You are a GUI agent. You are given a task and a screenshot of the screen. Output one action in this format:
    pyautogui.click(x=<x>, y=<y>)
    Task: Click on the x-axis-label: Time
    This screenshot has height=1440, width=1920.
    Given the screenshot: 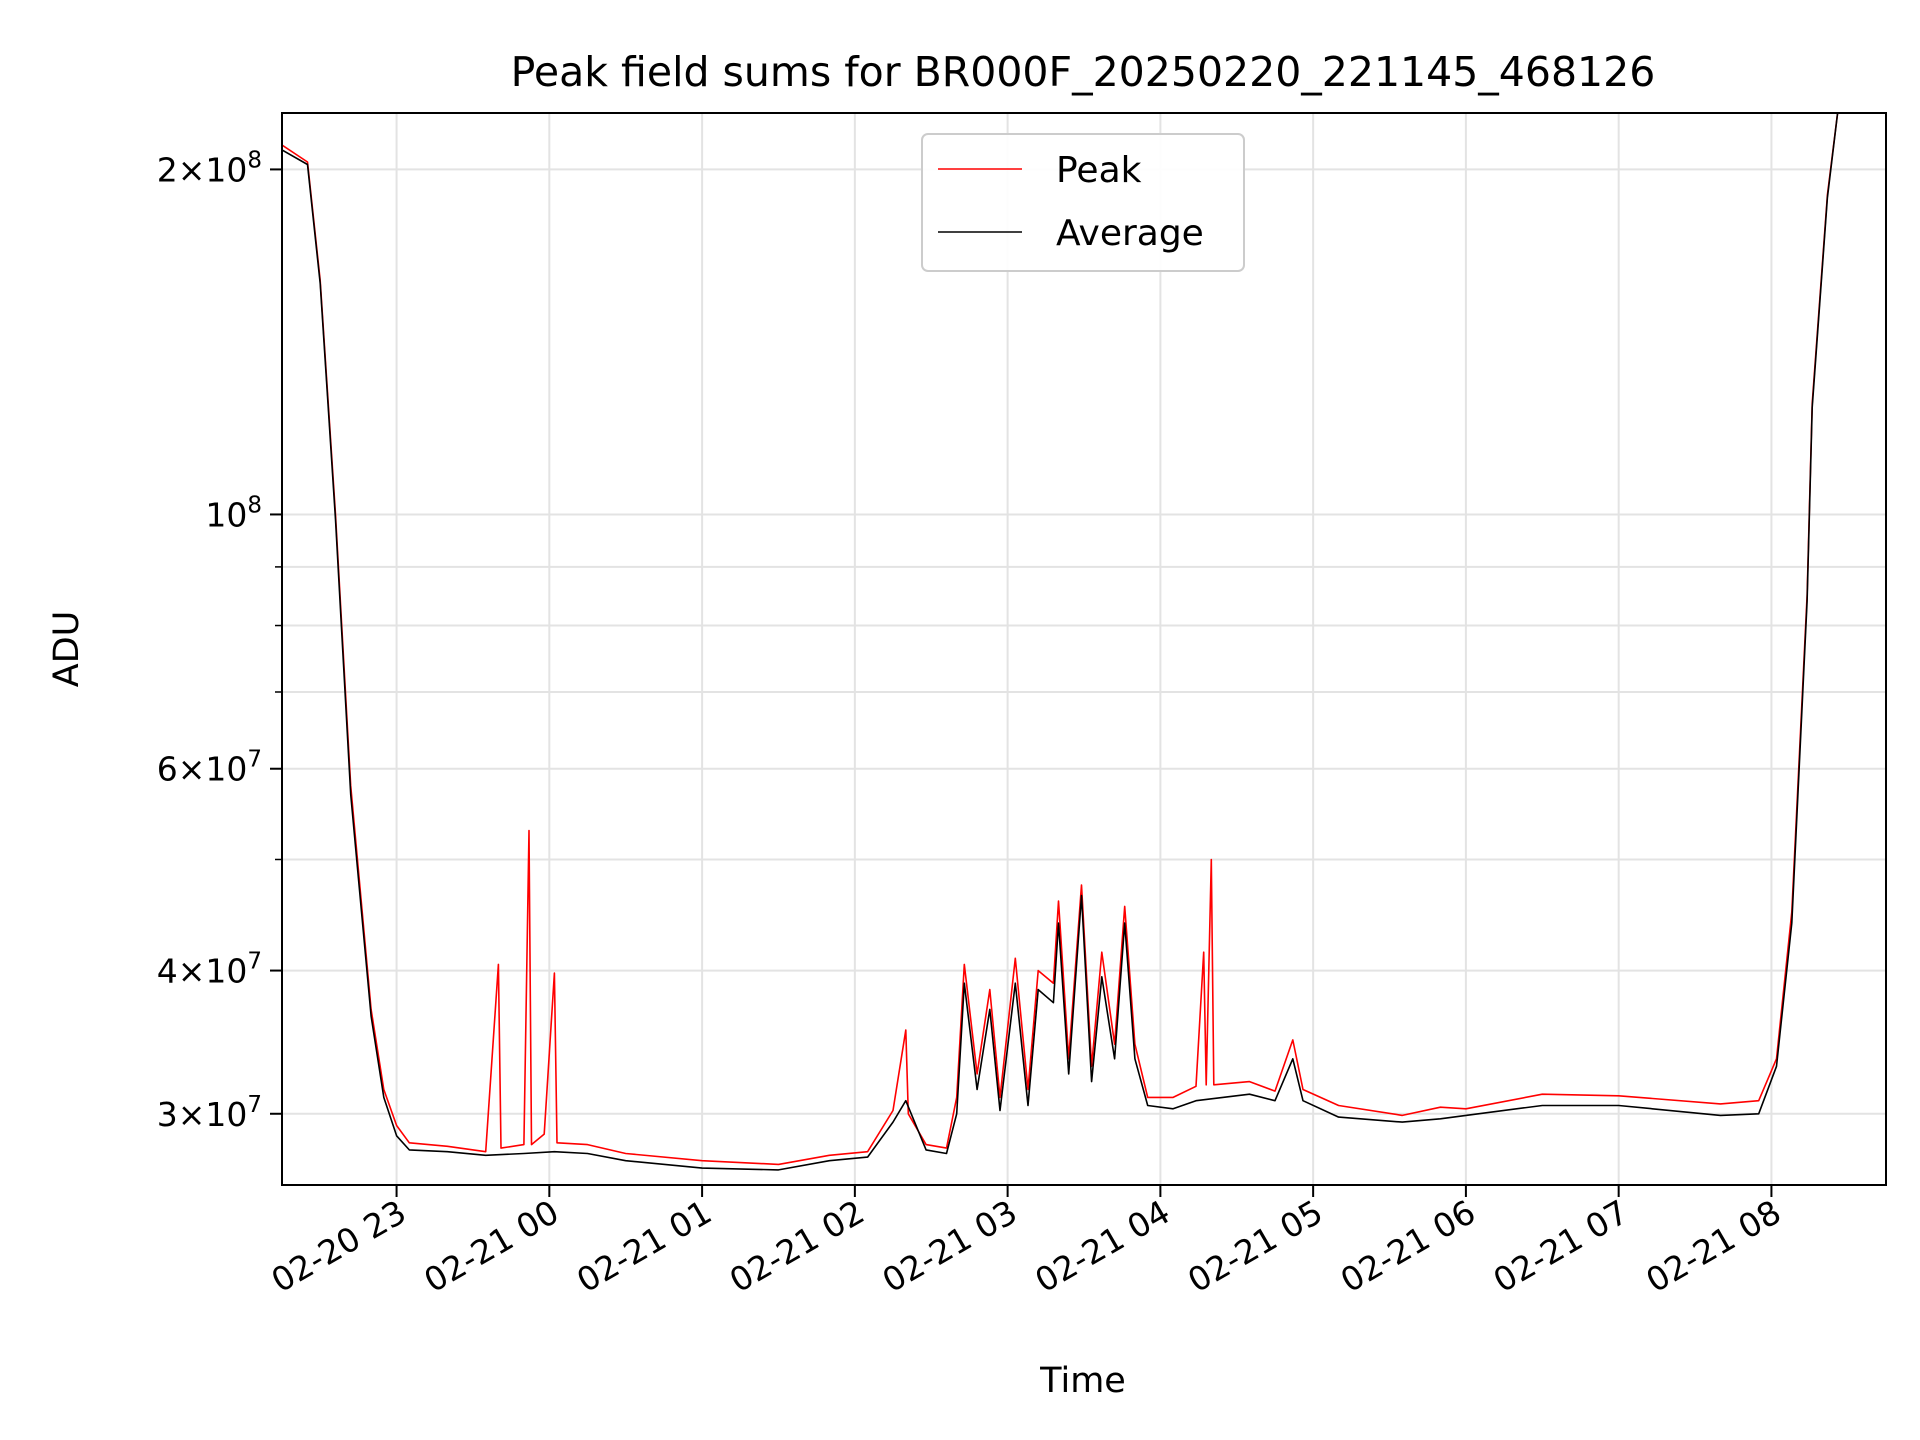 What is the action you would take?
    pyautogui.click(x=1082, y=1381)
    